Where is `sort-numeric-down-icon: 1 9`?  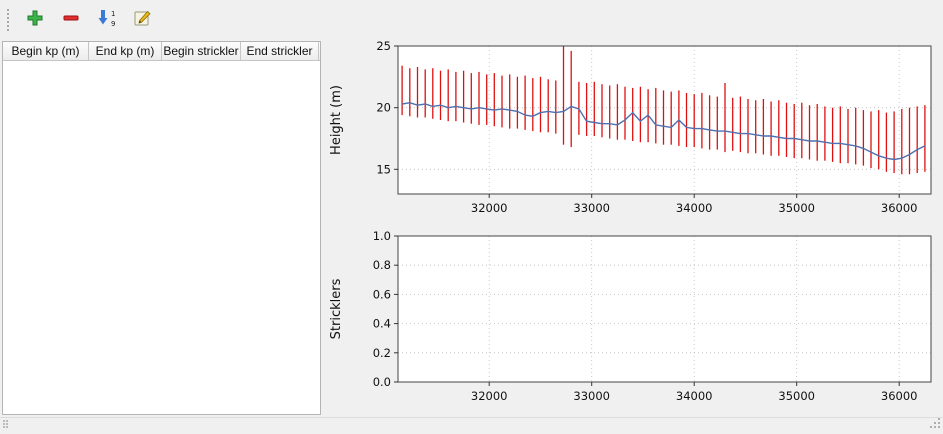
sort-numeric-down-icon: 1 9 is located at coordinates (107, 19).